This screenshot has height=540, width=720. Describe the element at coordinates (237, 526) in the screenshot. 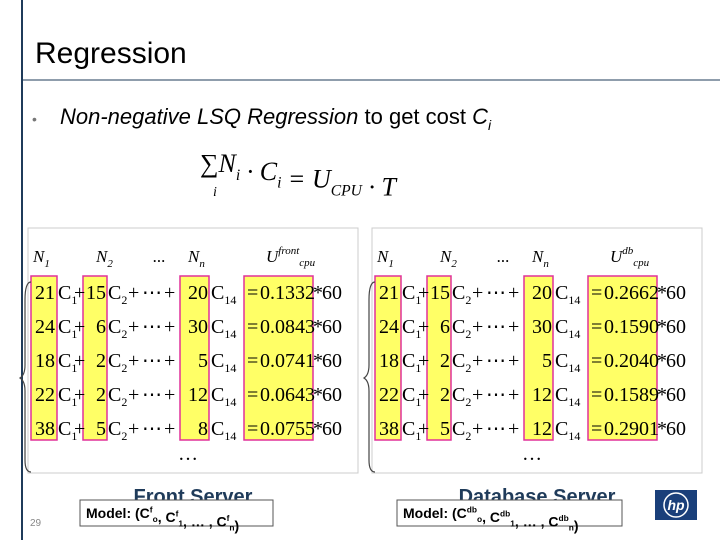

I see `text-part: )` at that location.